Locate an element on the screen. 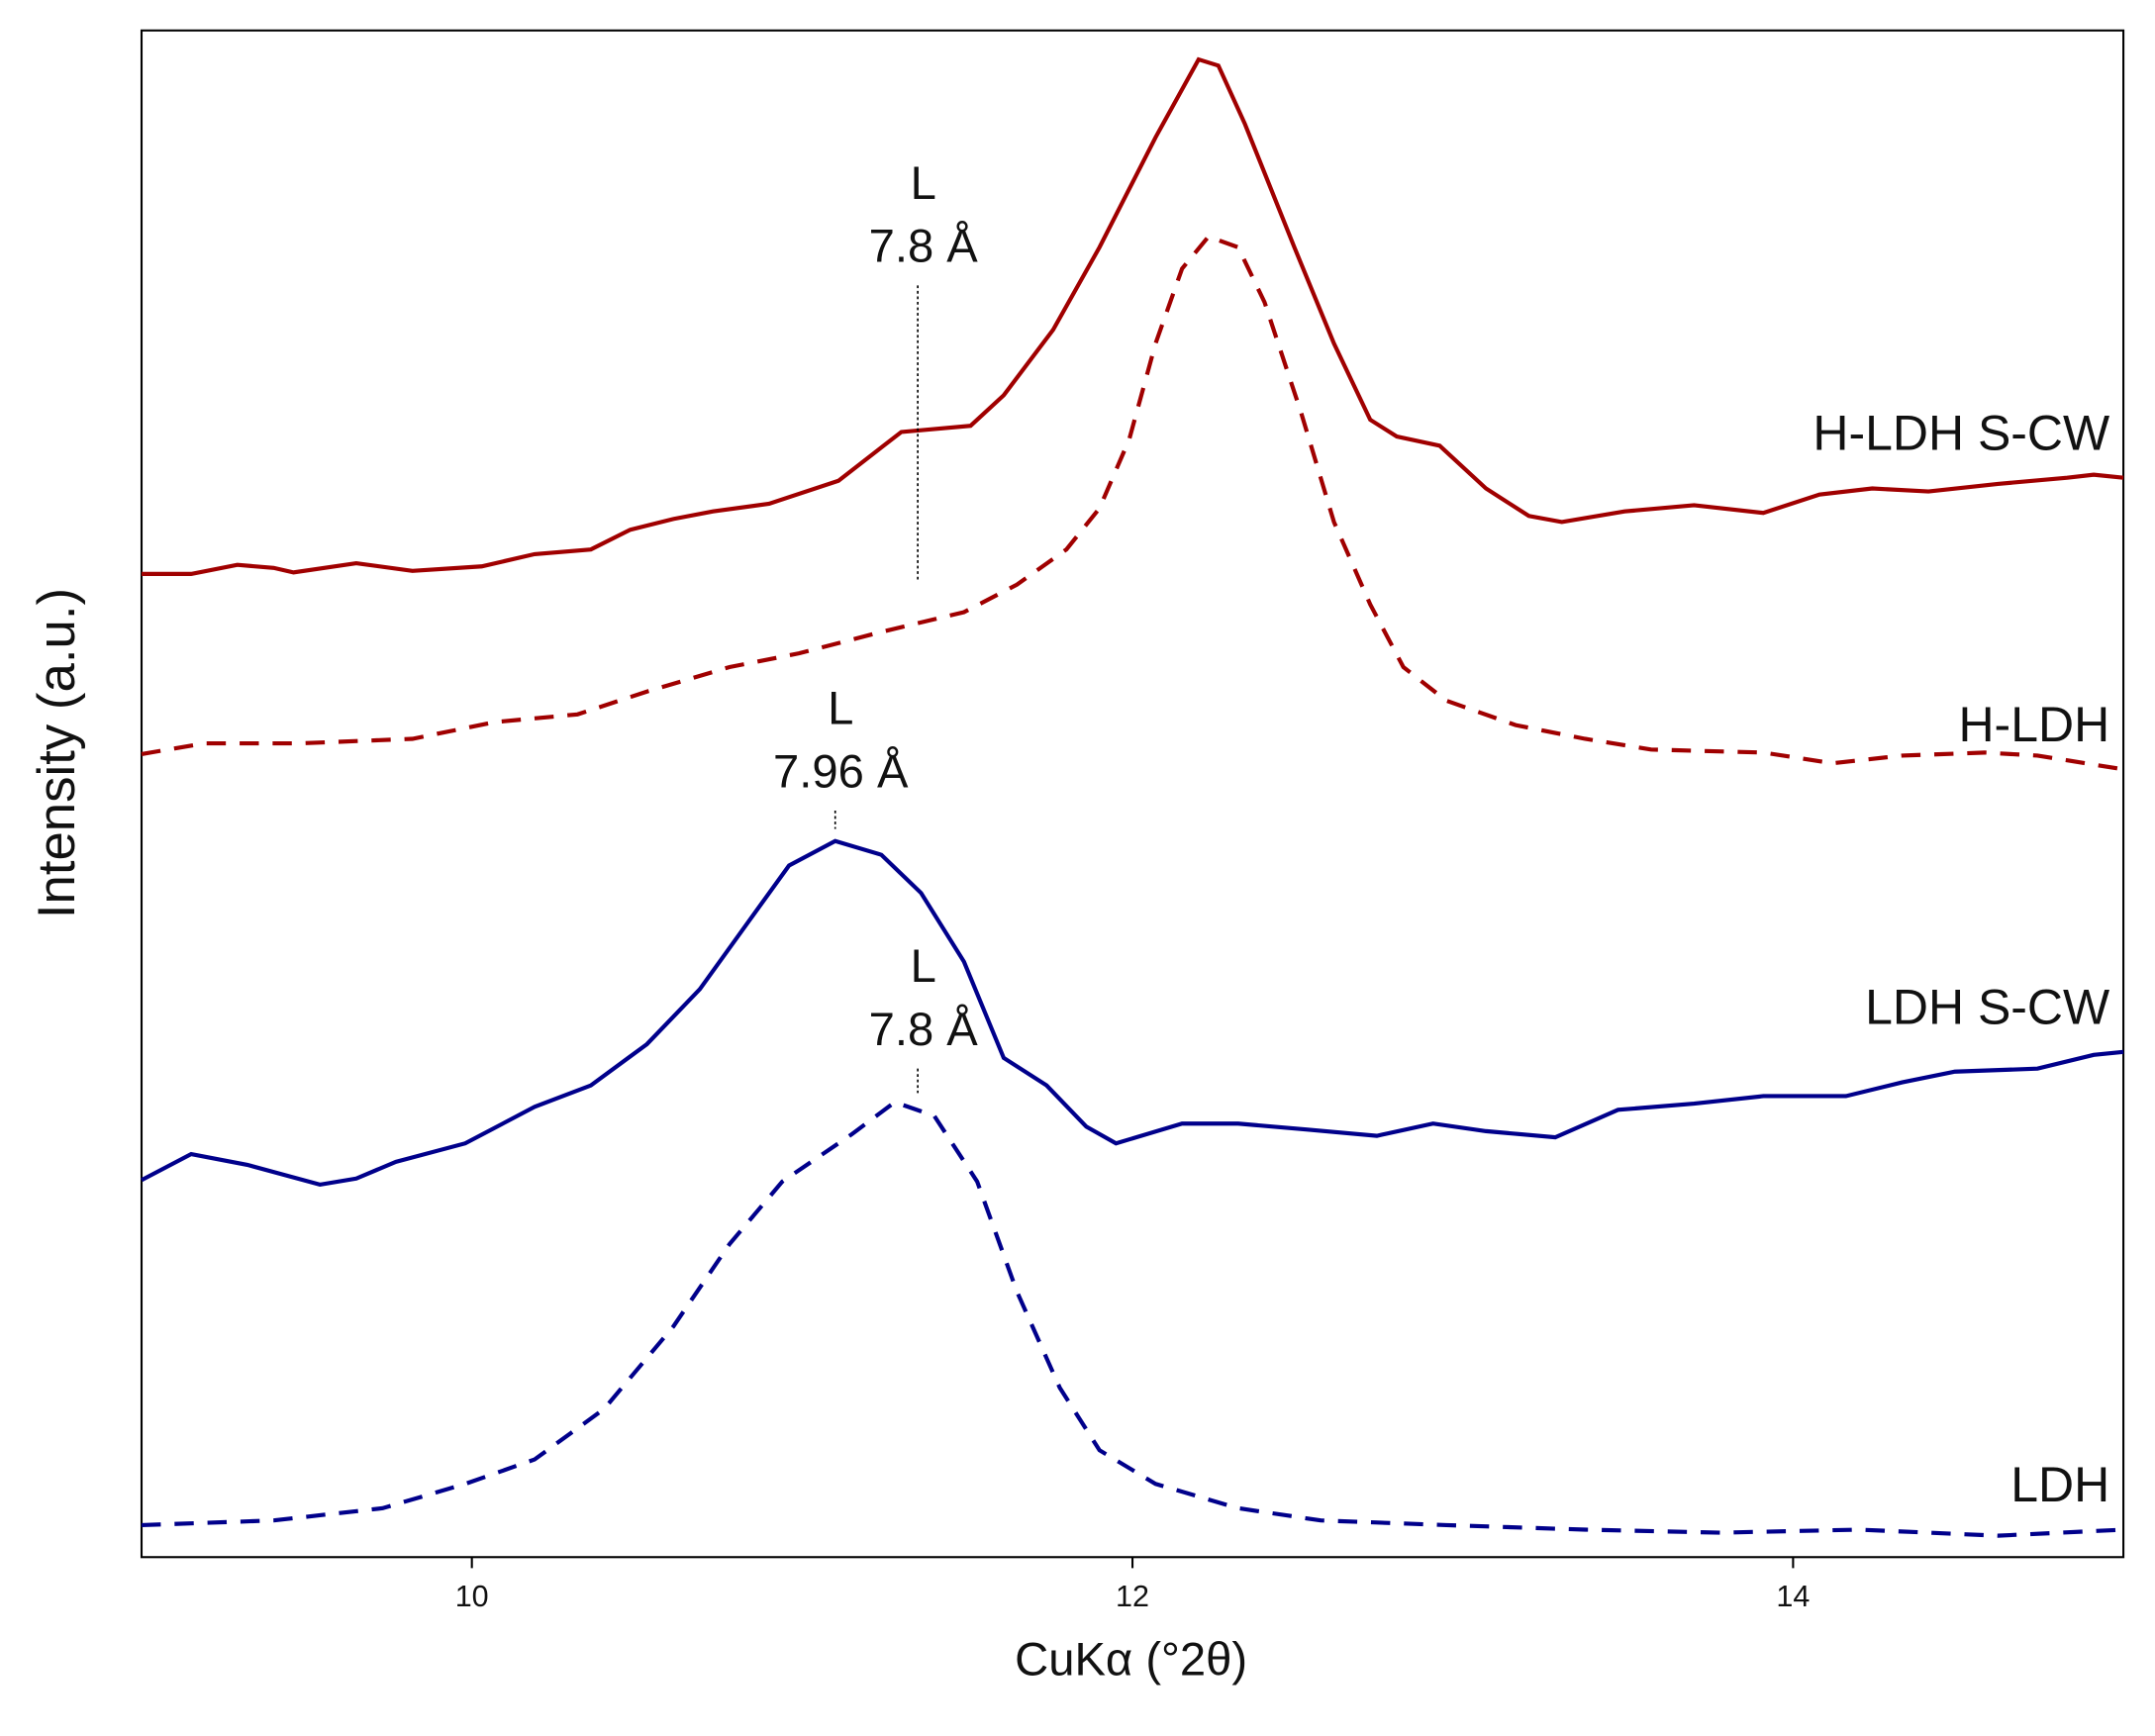  x-tick-label: 12 is located at coordinates (1132, 1596).